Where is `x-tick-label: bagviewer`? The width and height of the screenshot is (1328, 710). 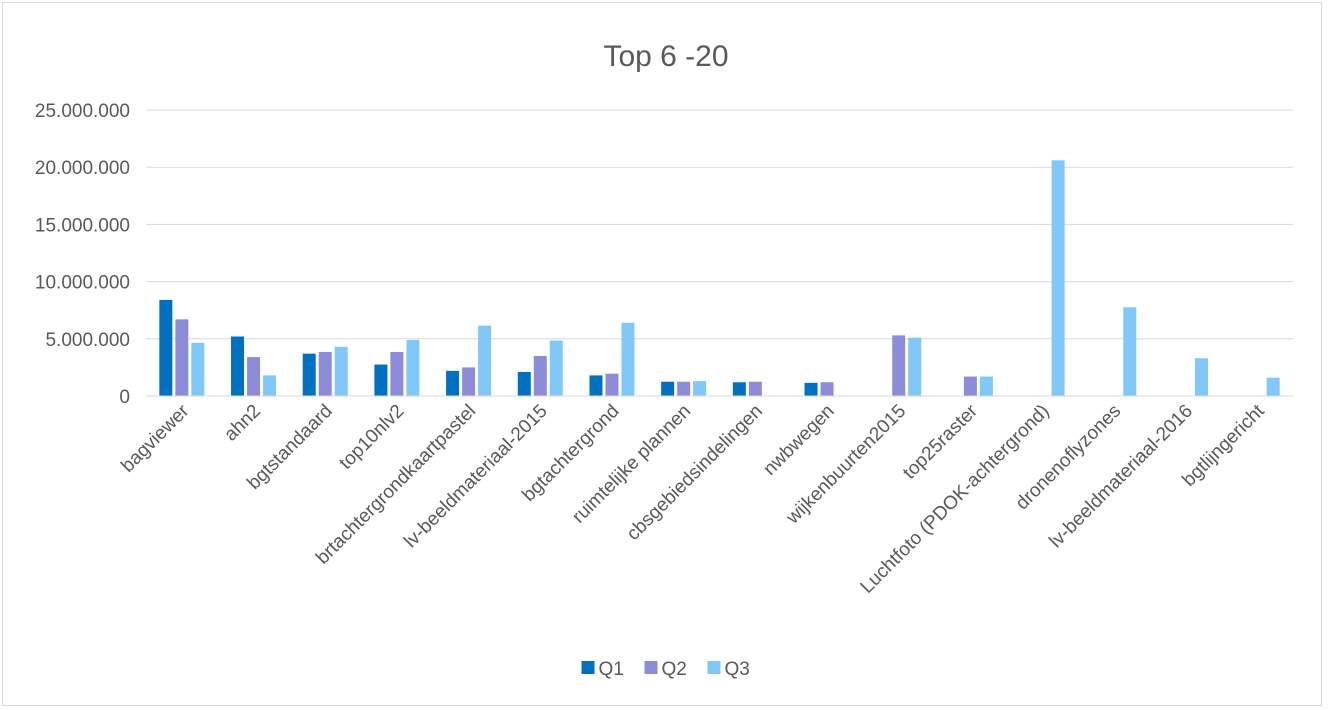
x-tick-label: bagviewer is located at coordinates (155, 438).